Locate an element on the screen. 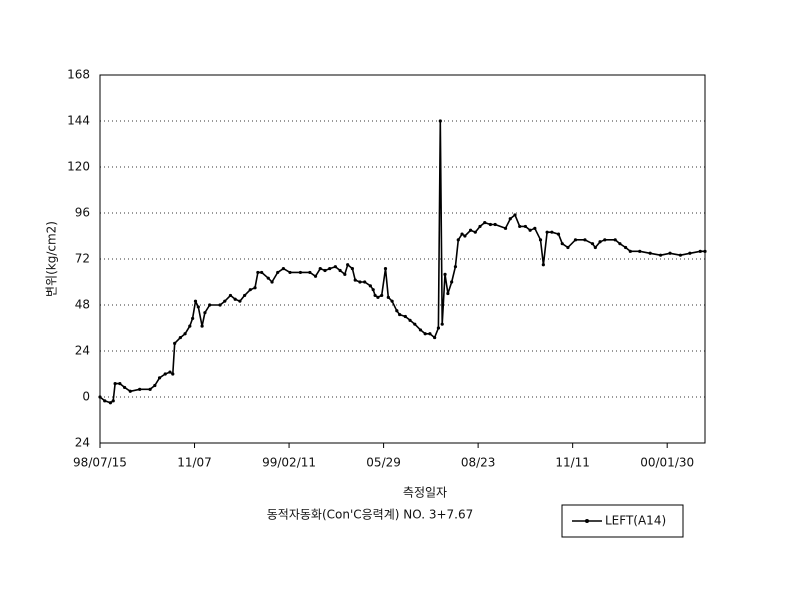  x-tick-label: 00/01/30 is located at coordinates (667, 463).